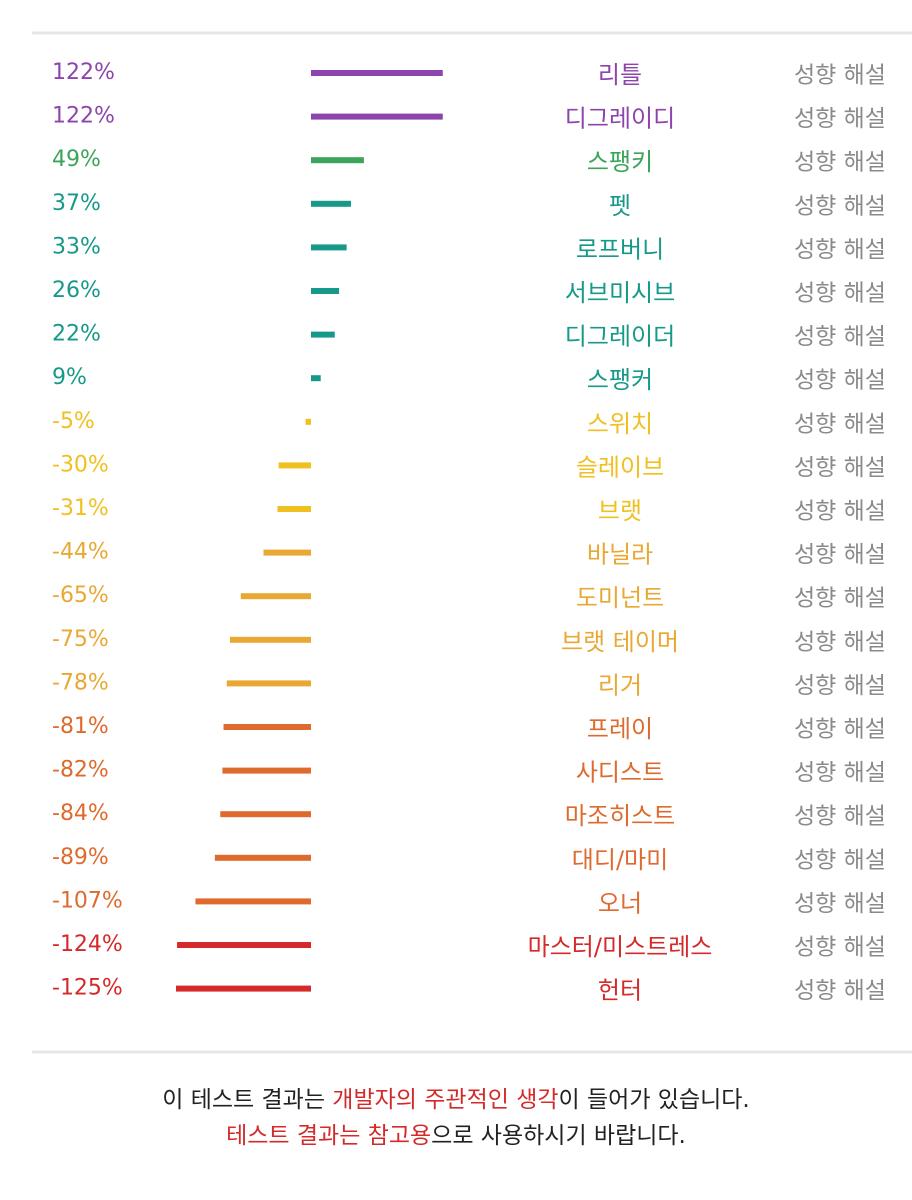 The height and width of the screenshot is (1200, 912). What do you see at coordinates (87, 944) in the screenshot?
I see `value-label: -124%` at bounding box center [87, 944].